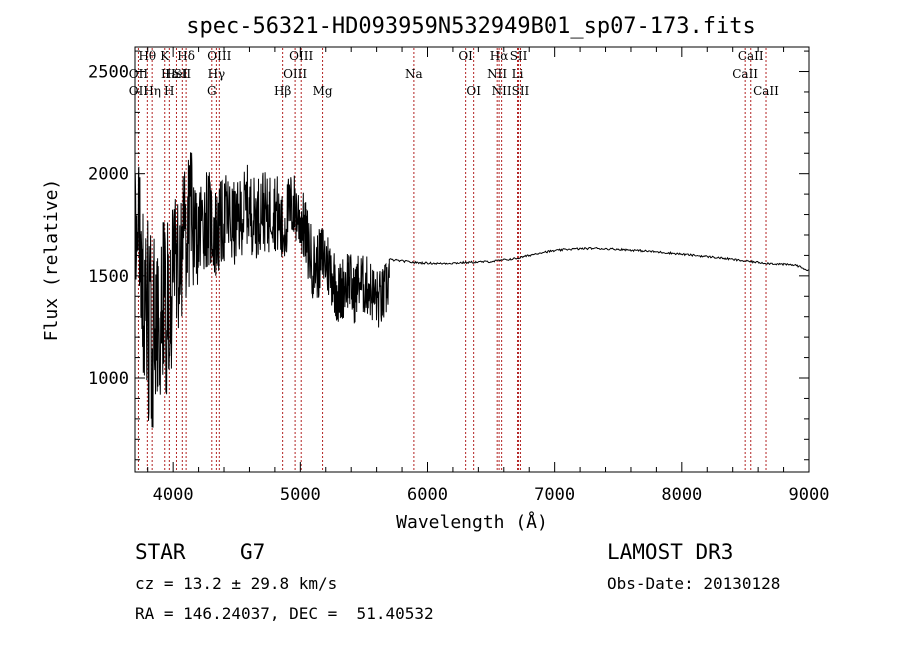 Image resolution: width=900 pixels, height=649 pixels. What do you see at coordinates (427, 495) in the screenshot?
I see `x-tick-label: 6000` at bounding box center [427, 495].